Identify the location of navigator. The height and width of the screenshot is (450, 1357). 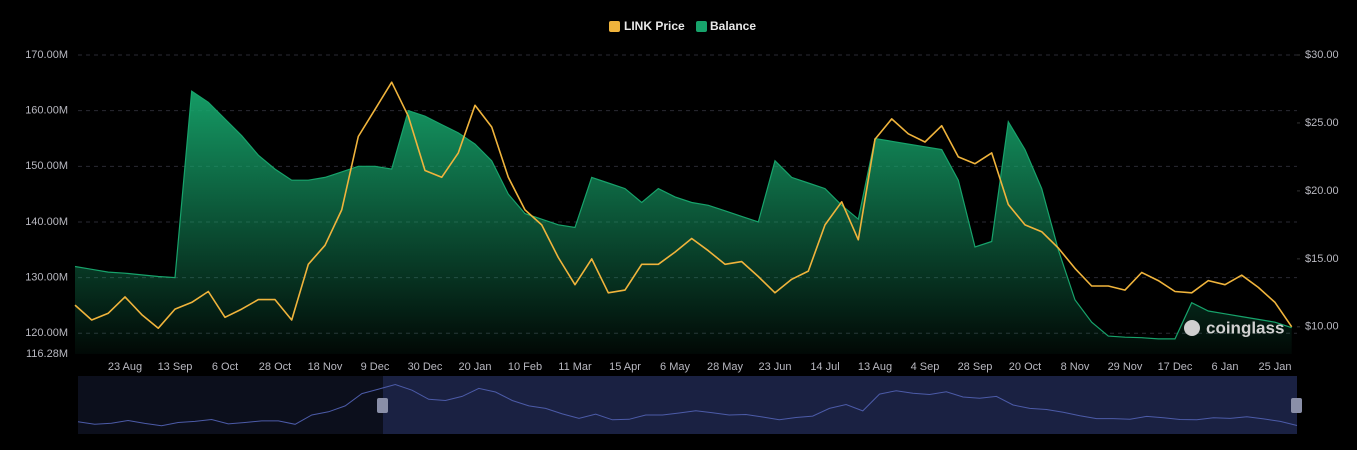
(687, 405).